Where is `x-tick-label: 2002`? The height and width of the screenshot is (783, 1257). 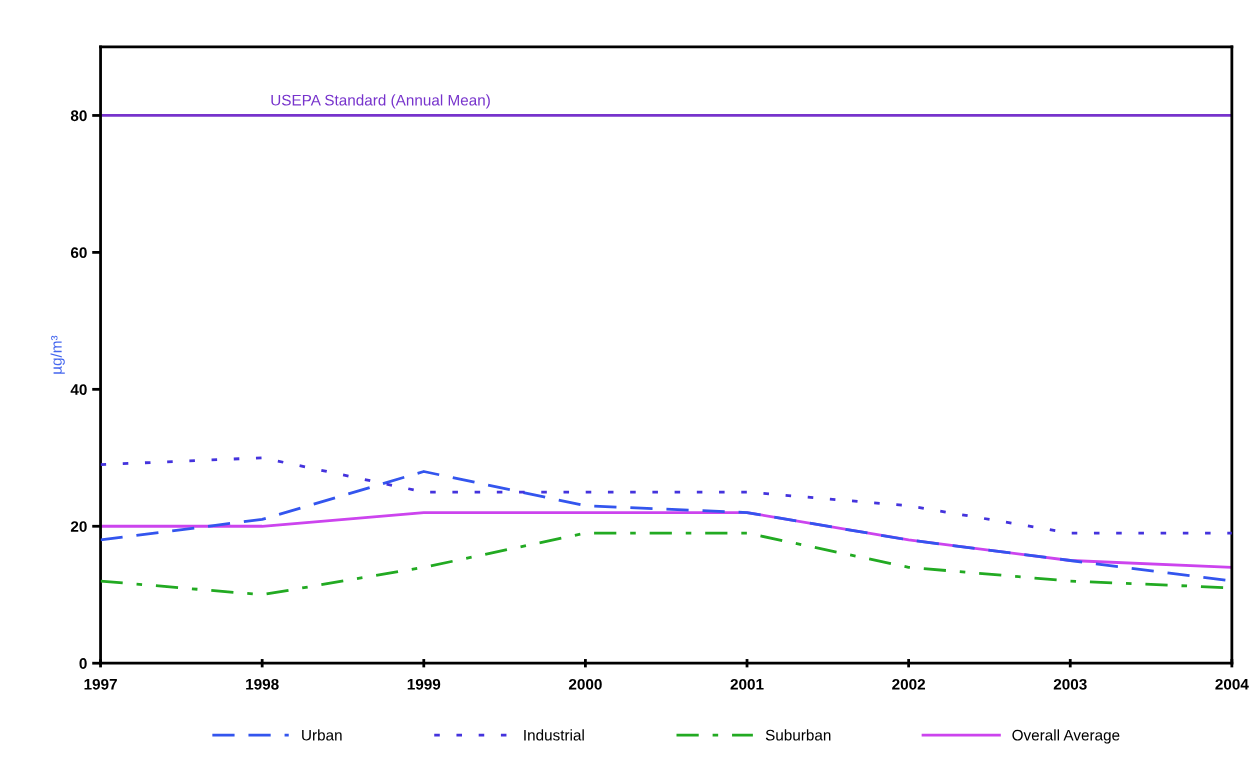
x-tick-label: 2002 is located at coordinates (909, 684).